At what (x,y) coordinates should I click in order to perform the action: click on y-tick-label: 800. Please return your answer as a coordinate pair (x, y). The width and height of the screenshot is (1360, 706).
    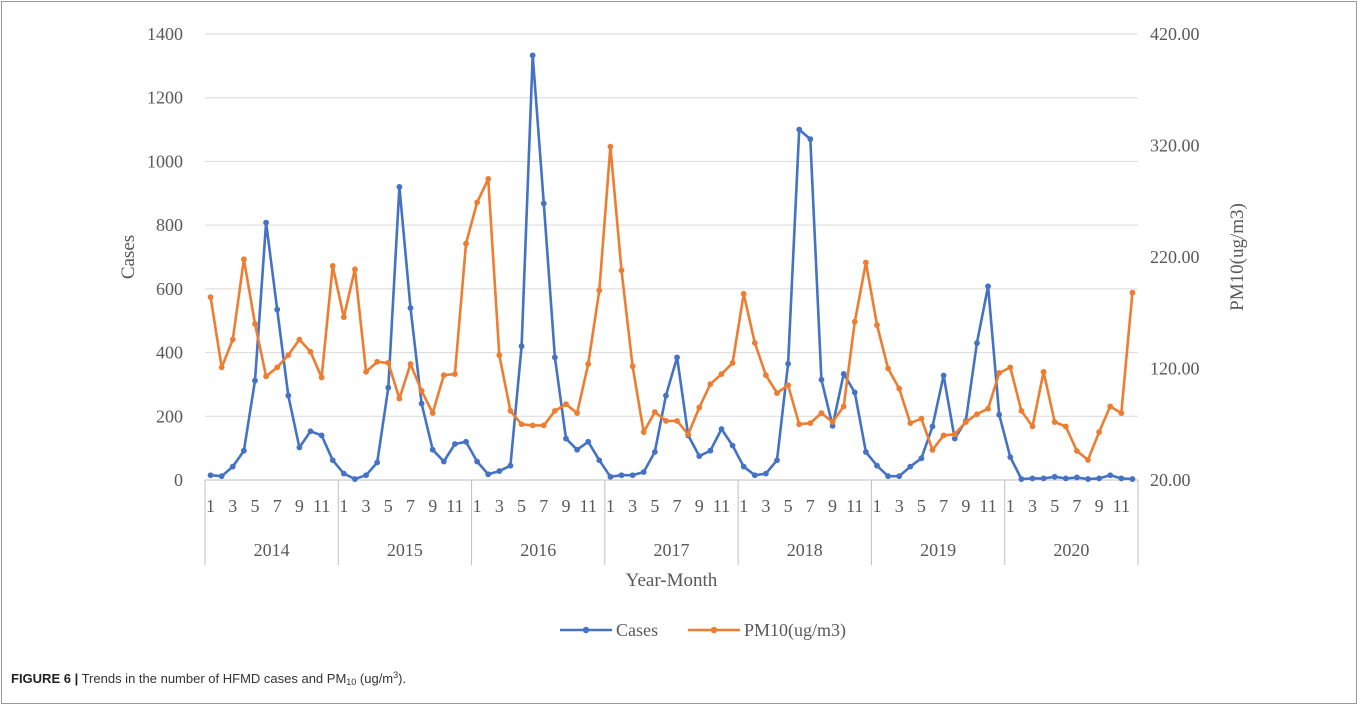
    Looking at the image, I should click on (169, 225).